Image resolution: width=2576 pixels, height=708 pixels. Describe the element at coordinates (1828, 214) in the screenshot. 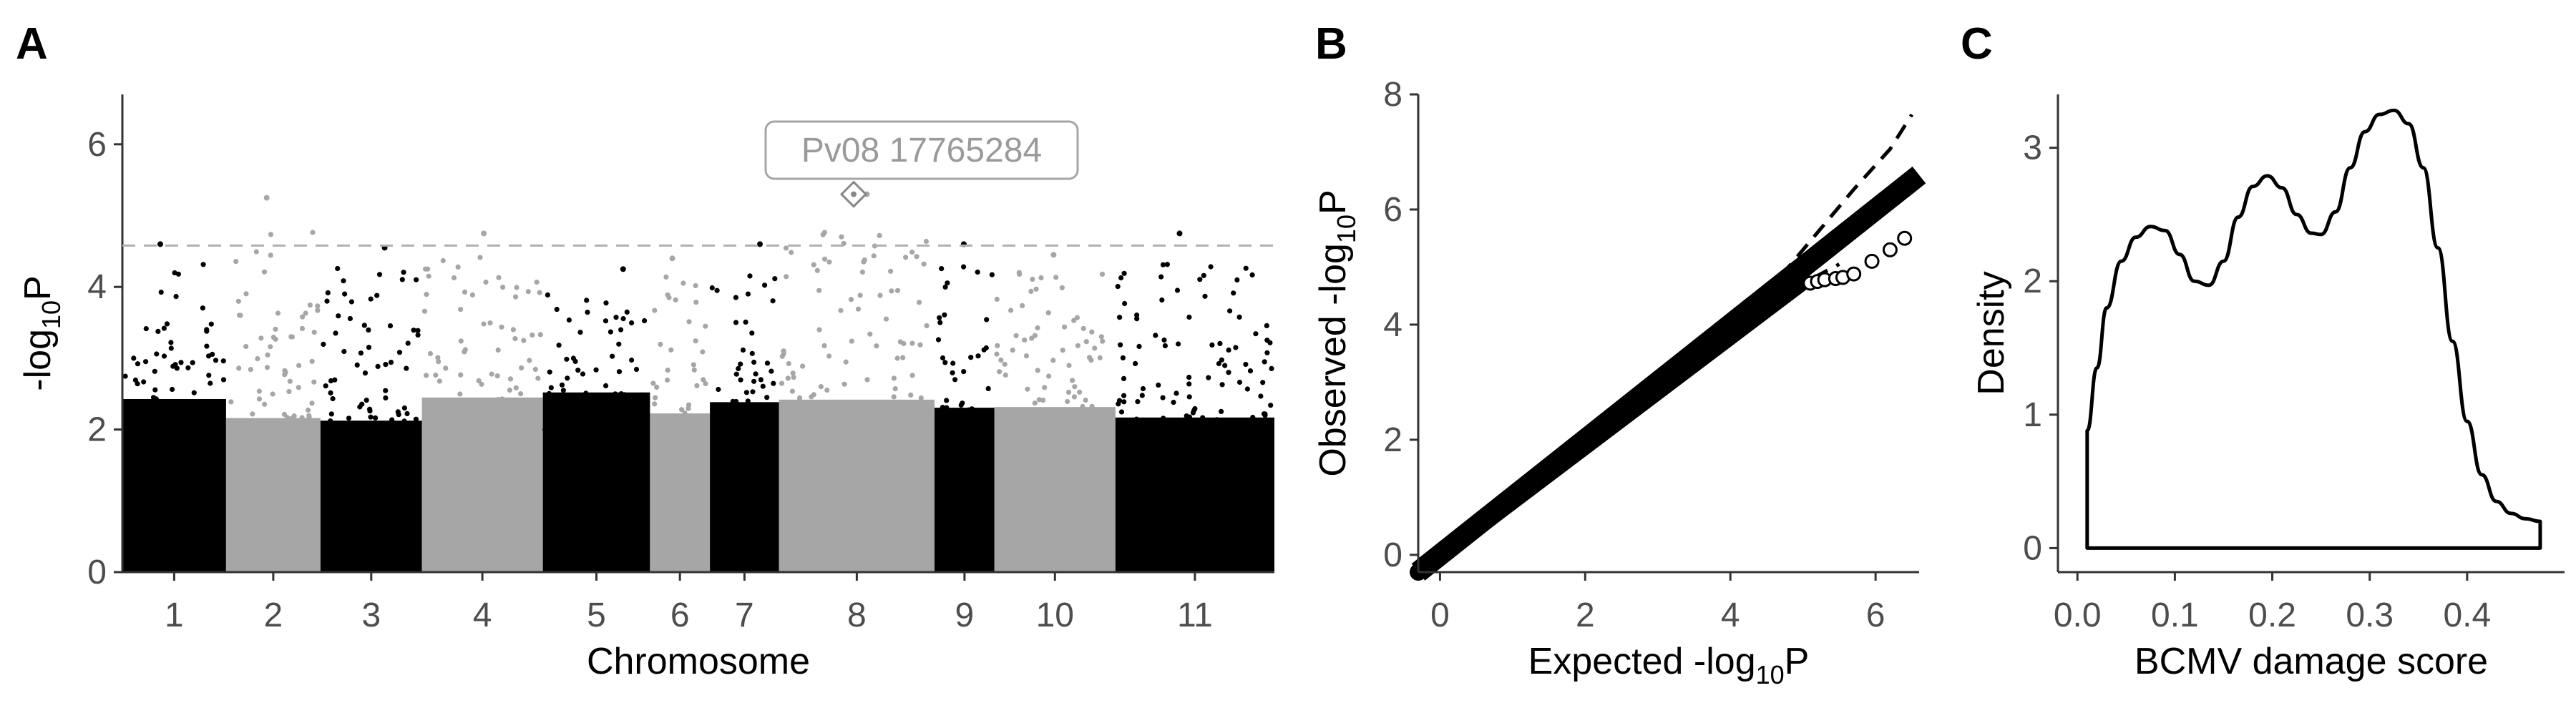

I see `confidence-upper-bound` at that location.